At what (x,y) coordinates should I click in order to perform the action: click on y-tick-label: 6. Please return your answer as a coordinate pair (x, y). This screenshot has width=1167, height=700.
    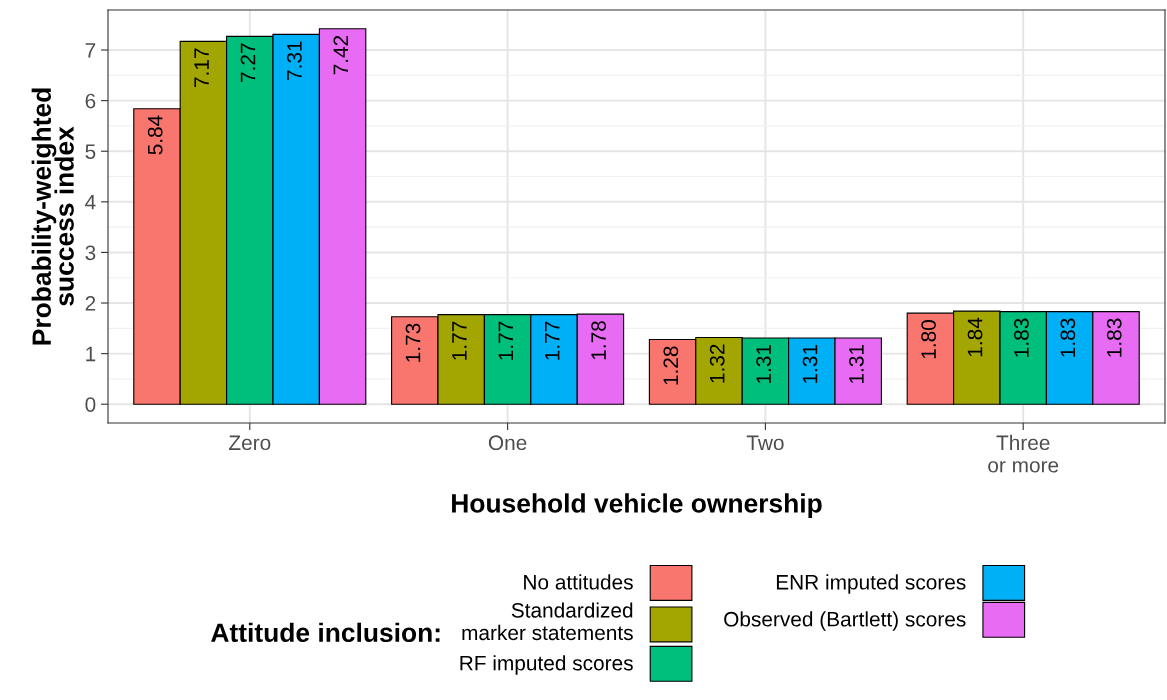
    Looking at the image, I should click on (90, 101).